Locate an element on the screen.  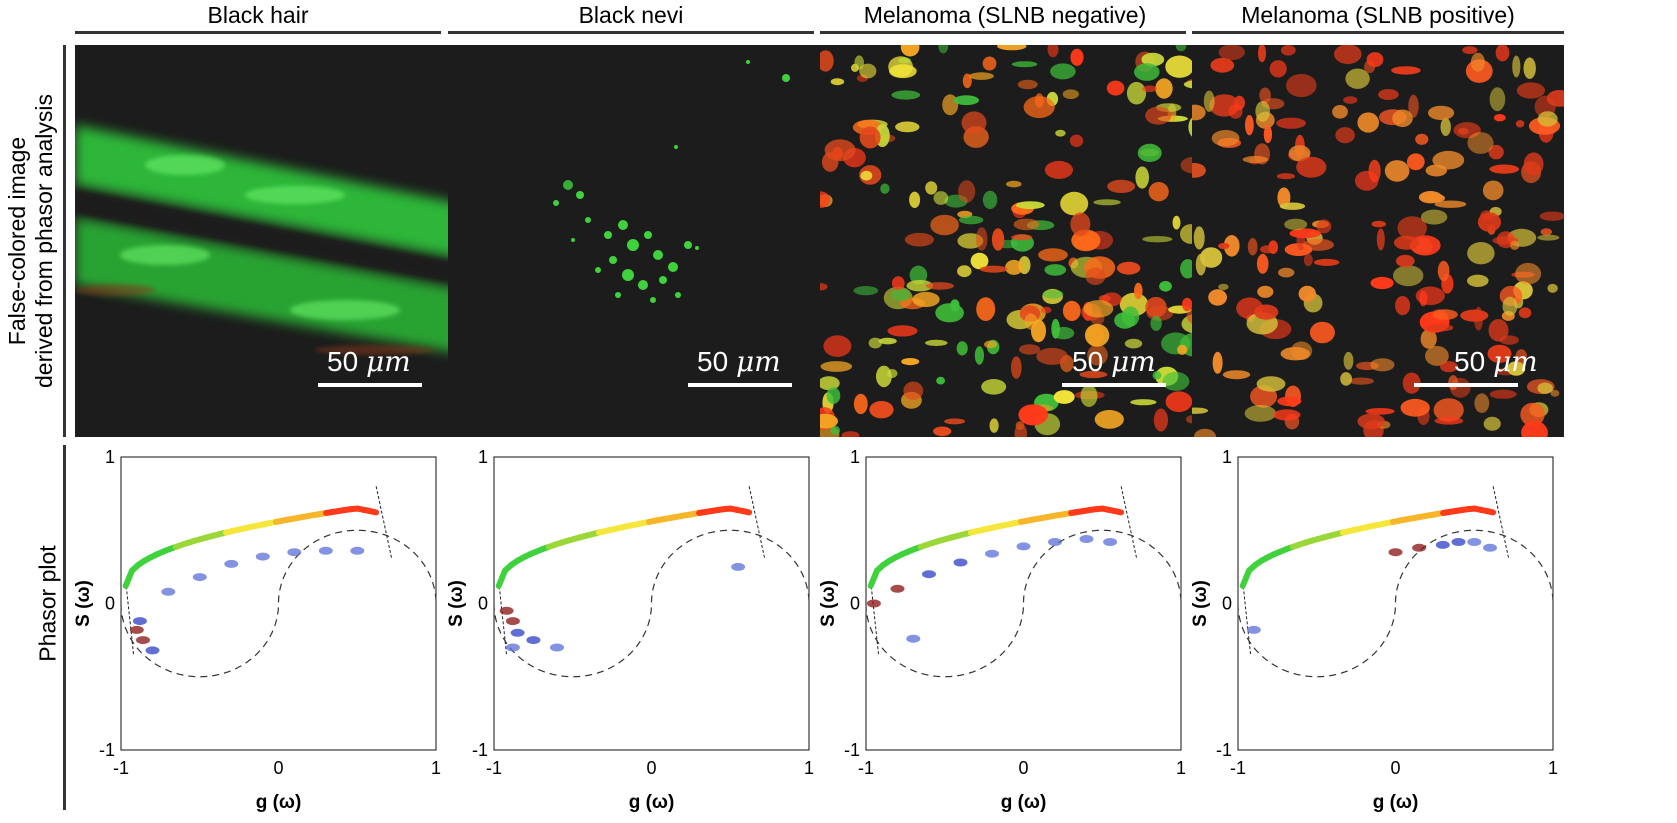
phasor-plot-black-nevi: -1 0 1 -1 0 1 g (ω) S (ω) is located at coordinates (648, 634).